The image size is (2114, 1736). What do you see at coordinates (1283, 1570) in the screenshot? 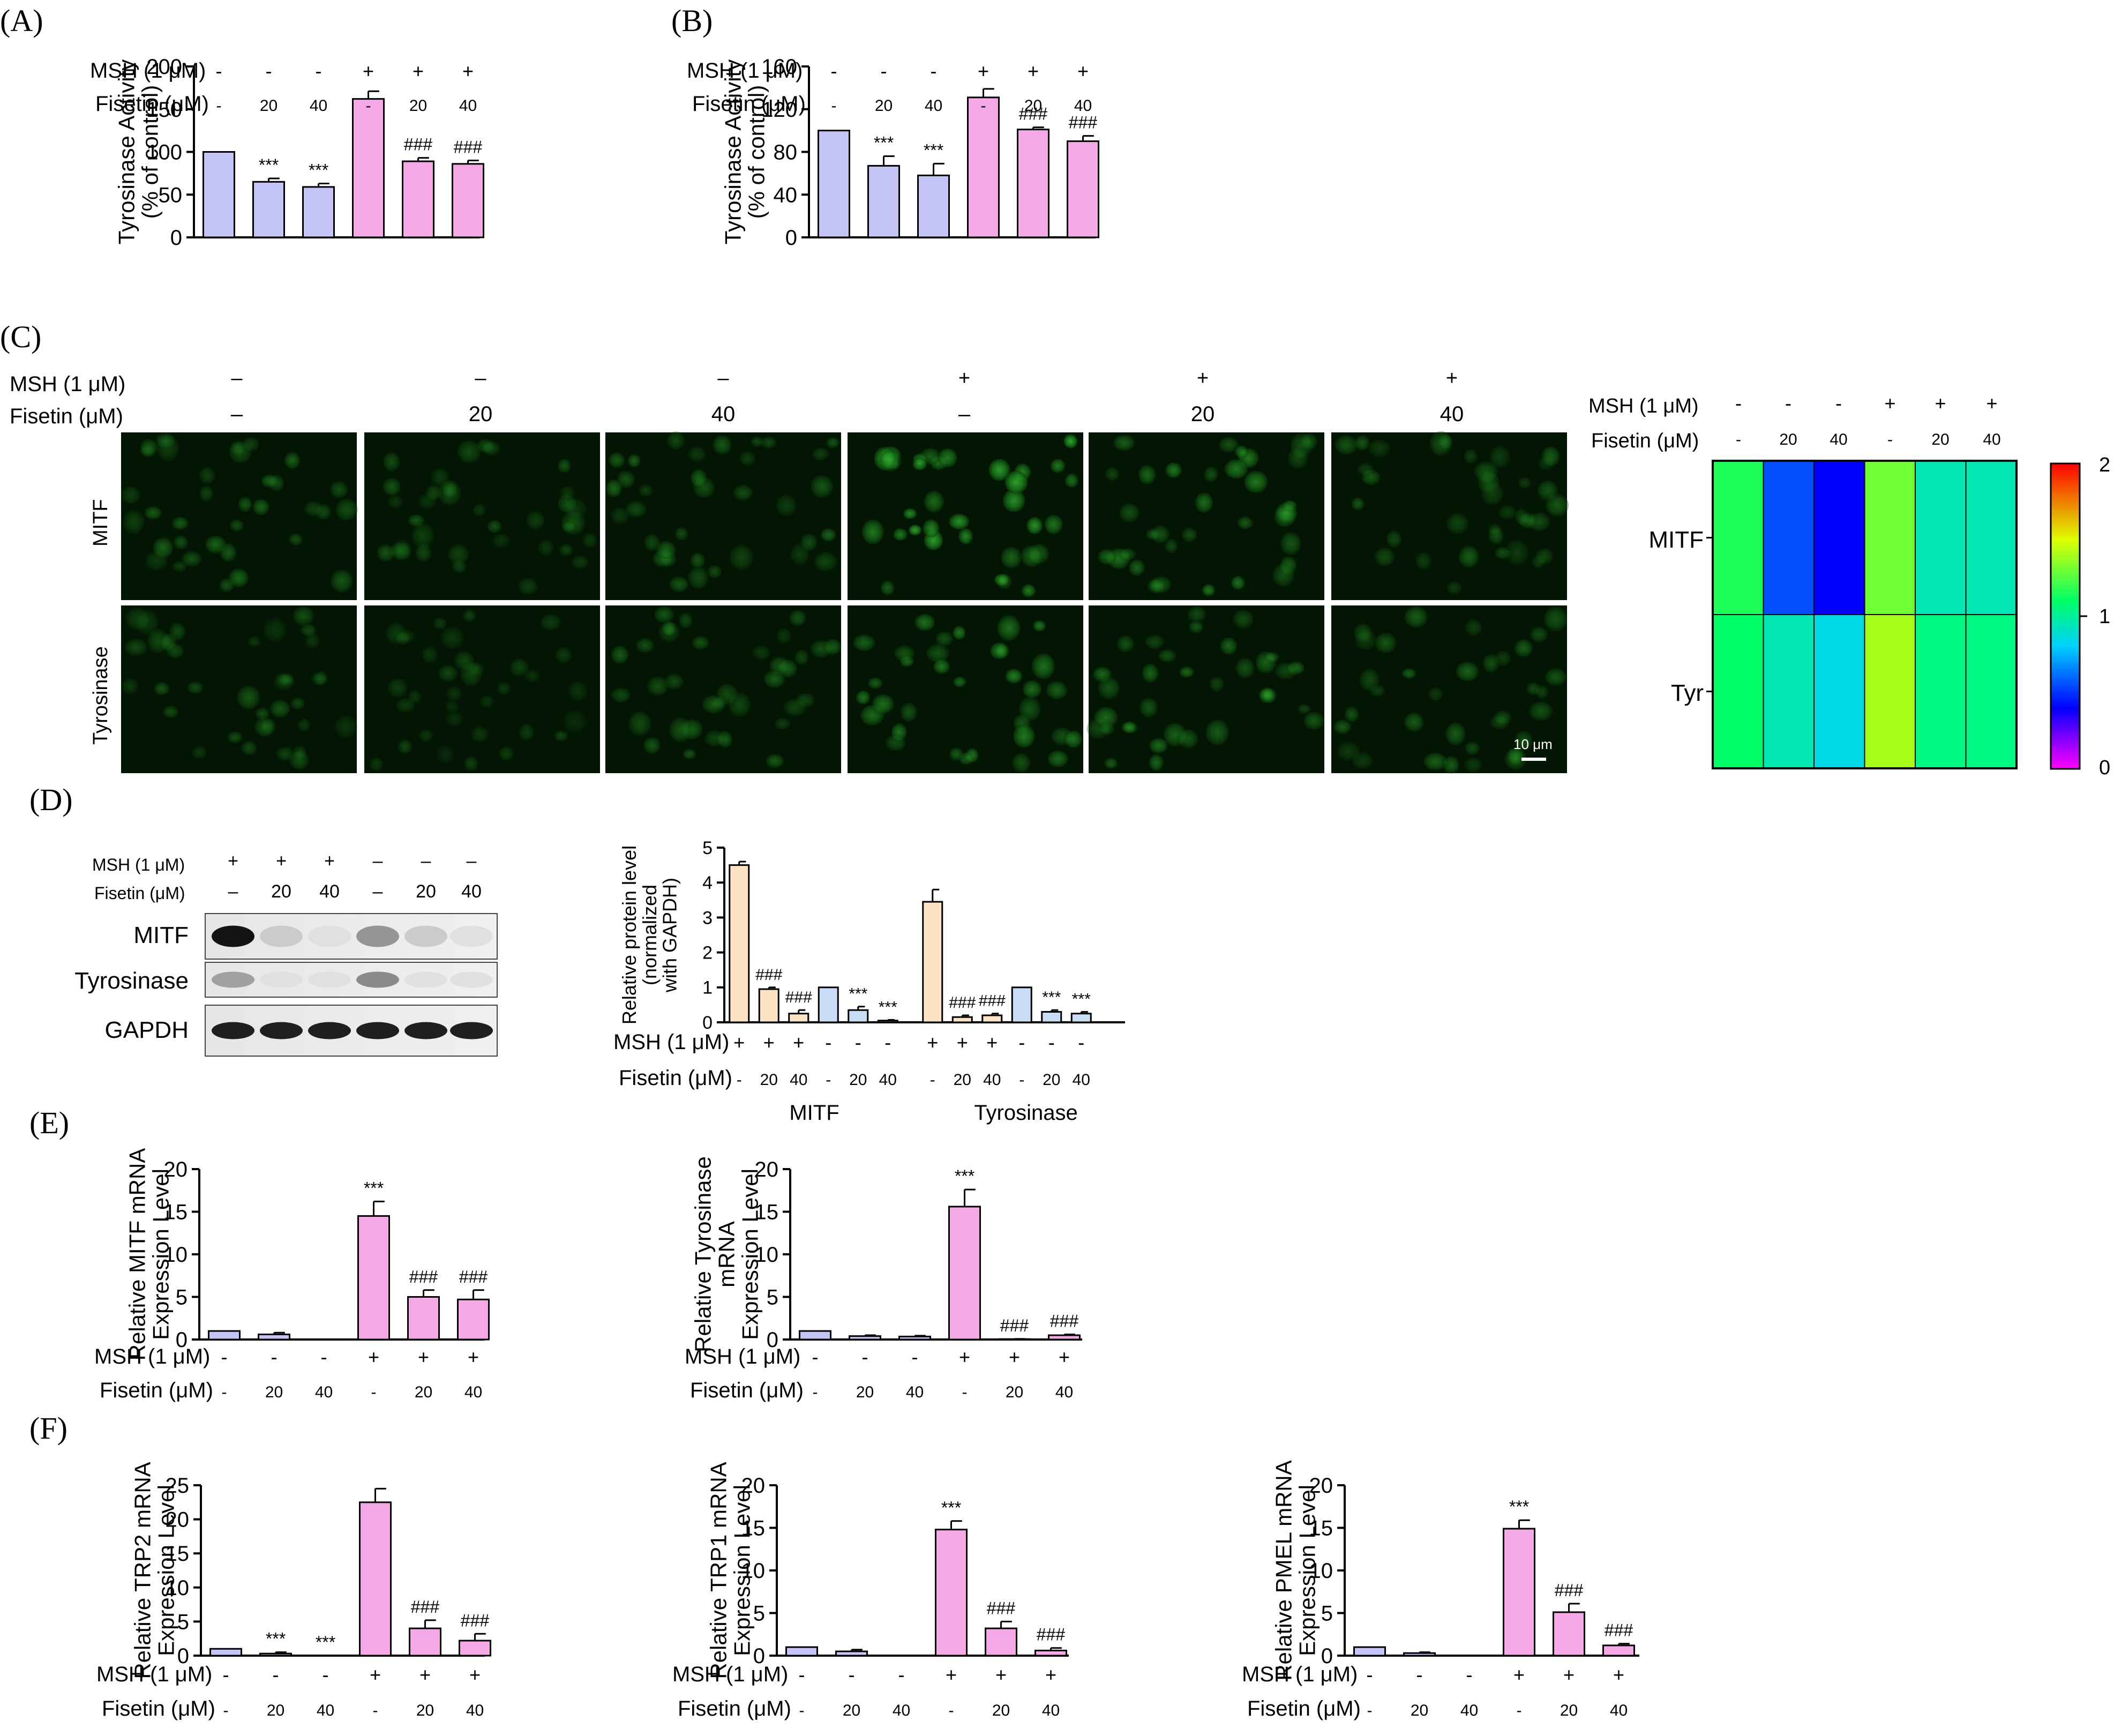
I see `y-axis-label-line: Relative PMEL mRNA` at bounding box center [1283, 1570].